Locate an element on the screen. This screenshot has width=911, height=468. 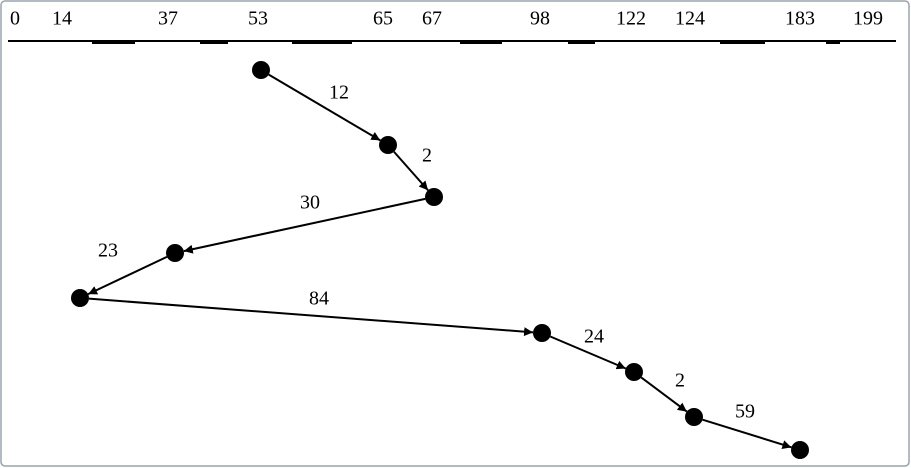
distance-label: 24 is located at coordinates (594, 337).